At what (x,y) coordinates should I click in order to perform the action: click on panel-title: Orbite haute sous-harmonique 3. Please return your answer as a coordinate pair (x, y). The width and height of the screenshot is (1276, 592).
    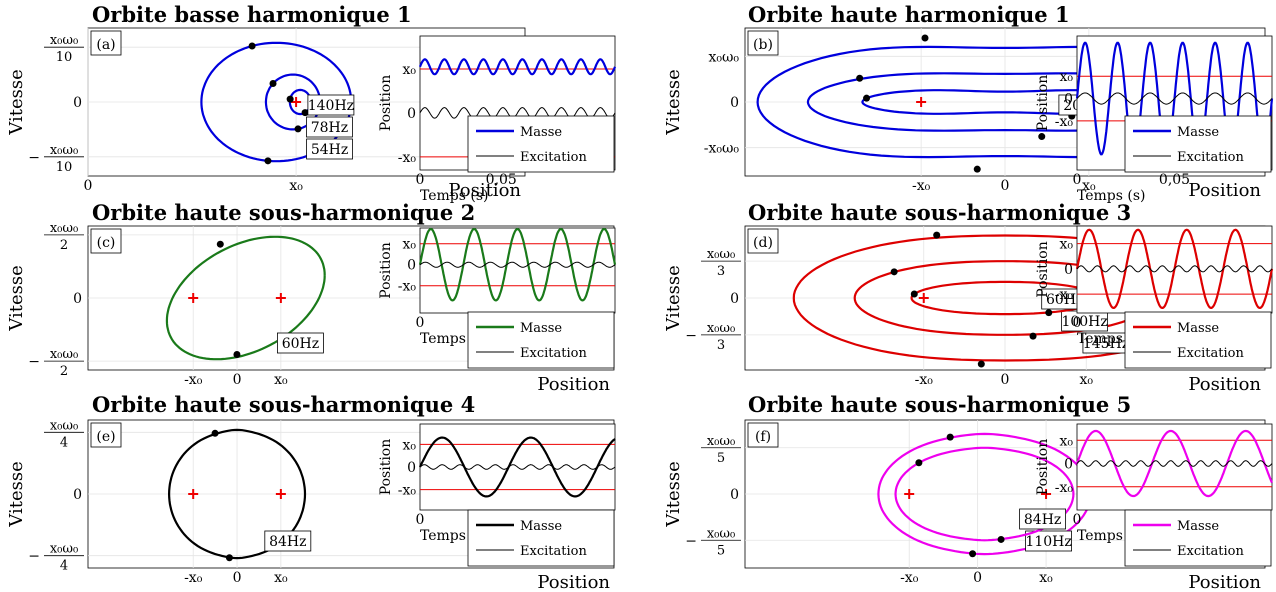
    Looking at the image, I should click on (939, 212).